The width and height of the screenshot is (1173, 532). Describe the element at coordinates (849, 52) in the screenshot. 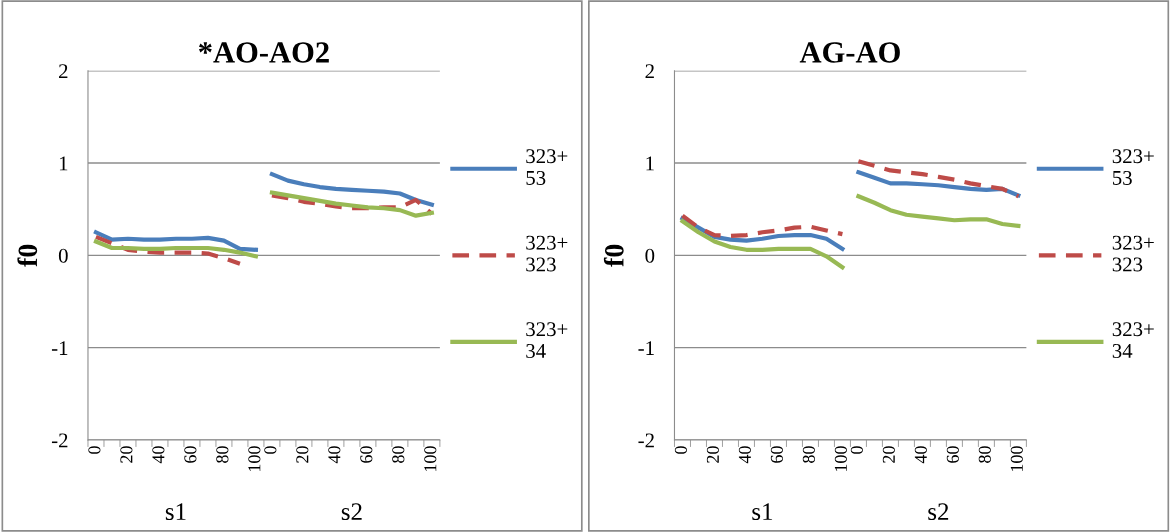

I see `chart-title: AG-AO` at that location.